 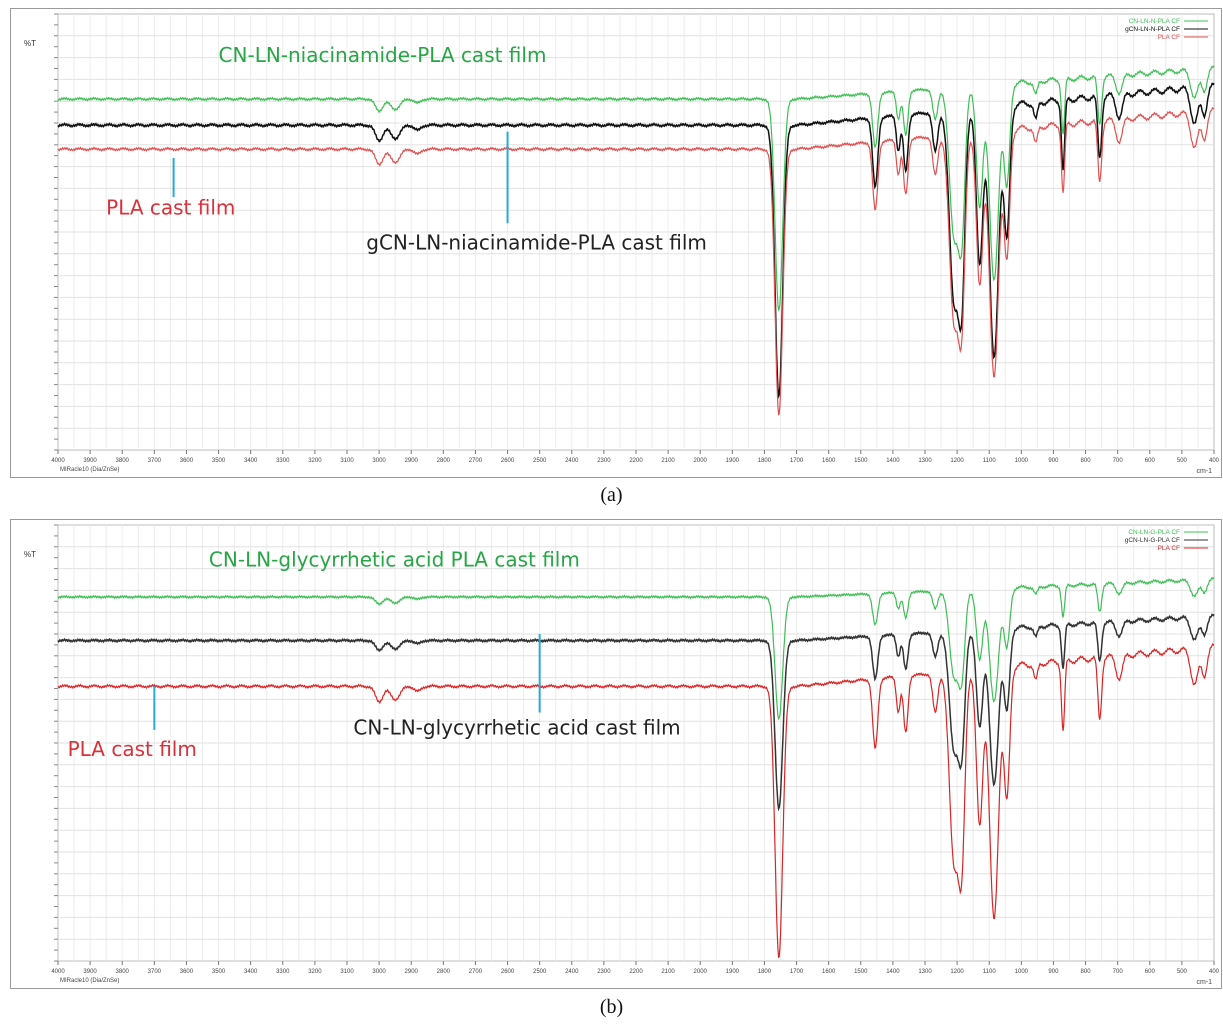 What do you see at coordinates (1154, 532) in the screenshot?
I see `legend-entry: CN-LN-G-PLA CF` at bounding box center [1154, 532].